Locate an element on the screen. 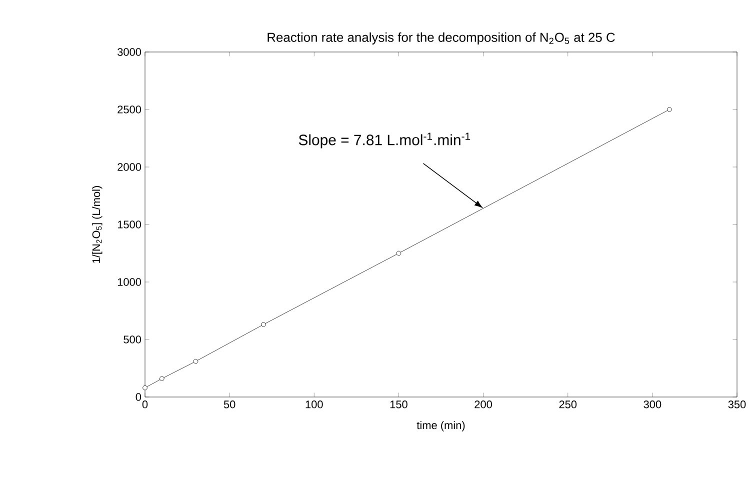 The height and width of the screenshot is (485, 754). x-tick-label: 300 is located at coordinates (653, 404).